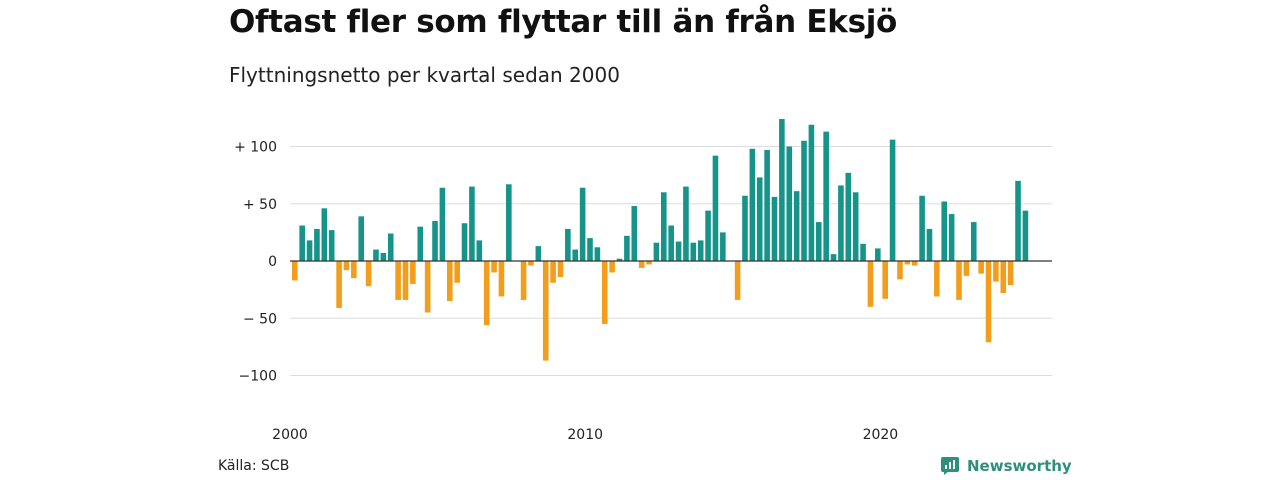 Image resolution: width=1280 pixels, height=480 pixels. I want to click on bar: 2015 K1: -34, so click(737, 280).